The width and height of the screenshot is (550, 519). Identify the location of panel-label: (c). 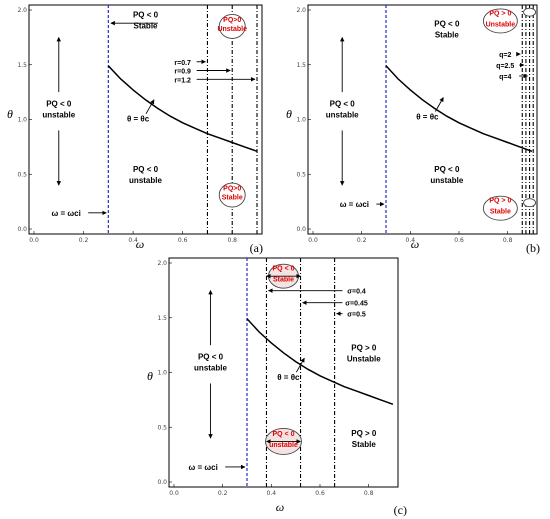
(400, 510).